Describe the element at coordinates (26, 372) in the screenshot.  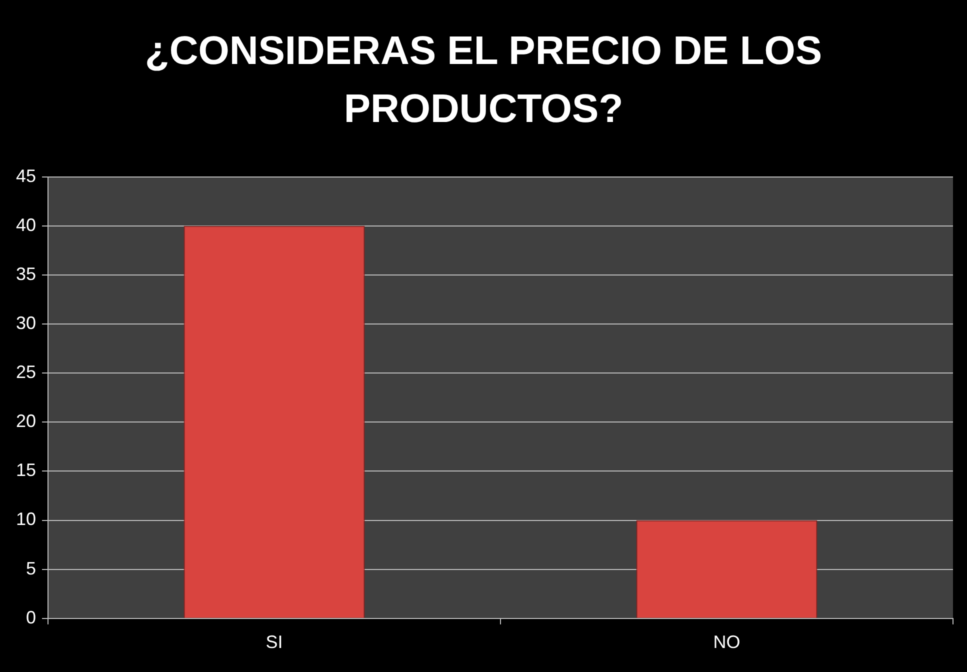
I see `y-tick-label: 25` at that location.